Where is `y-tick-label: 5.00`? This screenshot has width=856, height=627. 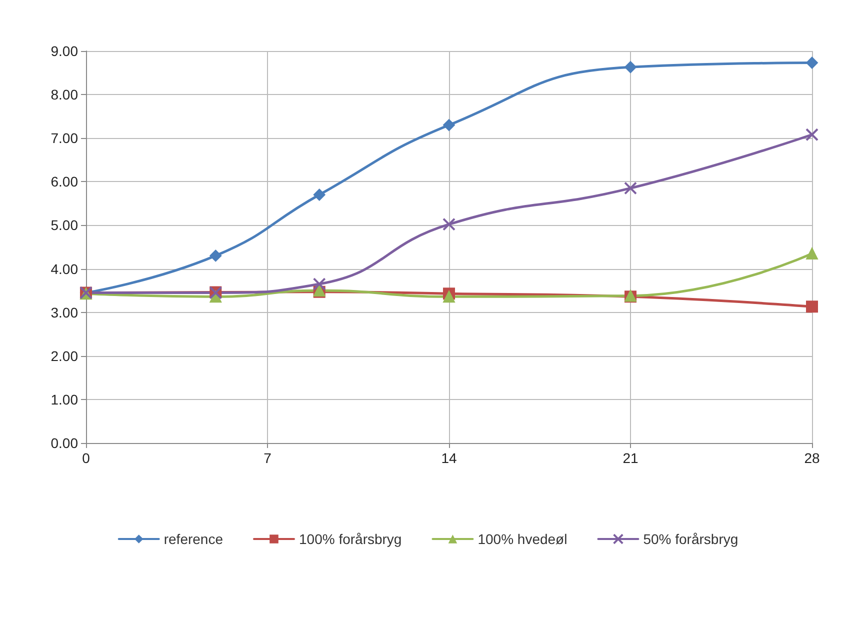
y-tick-label: 5.00 is located at coordinates (64, 225).